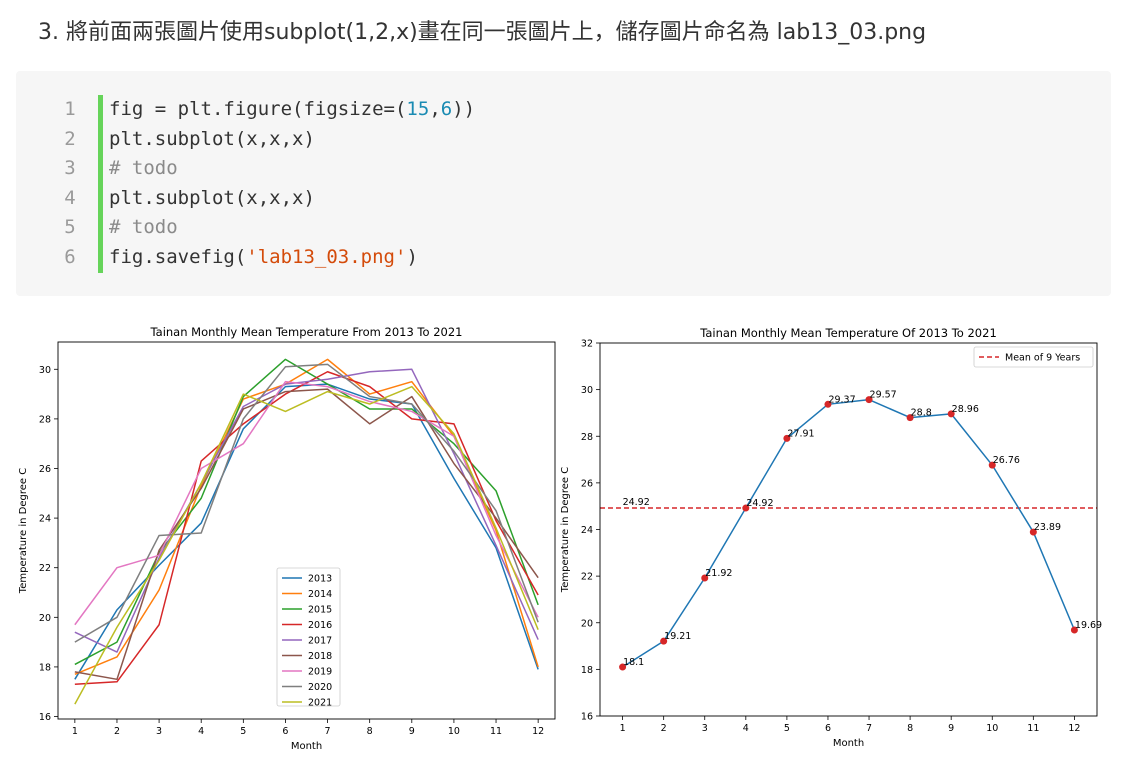 The width and height of the screenshot is (1141, 775). Describe the element at coordinates (70, 256) in the screenshot. I see `code-line-number: 6` at that location.